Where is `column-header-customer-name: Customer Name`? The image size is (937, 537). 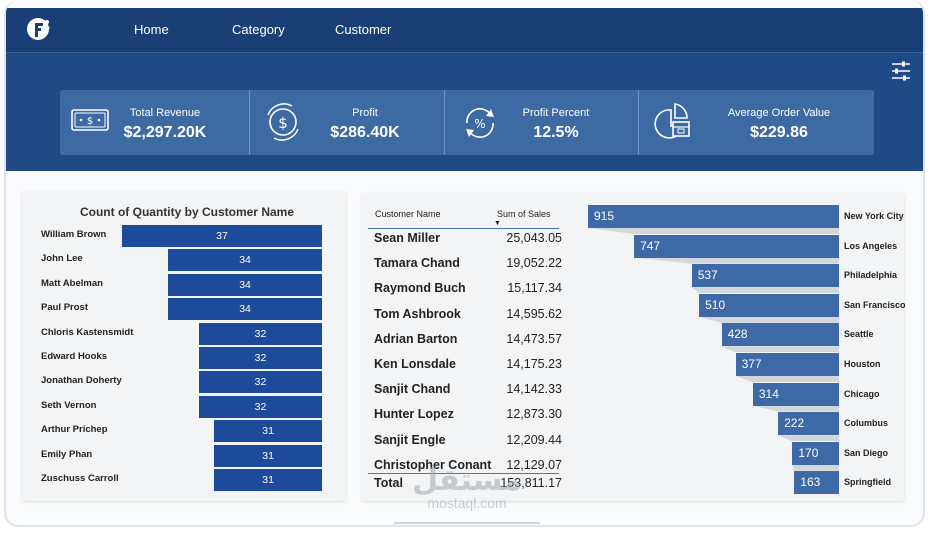 column-header-customer-name: Customer Name is located at coordinates (408, 214).